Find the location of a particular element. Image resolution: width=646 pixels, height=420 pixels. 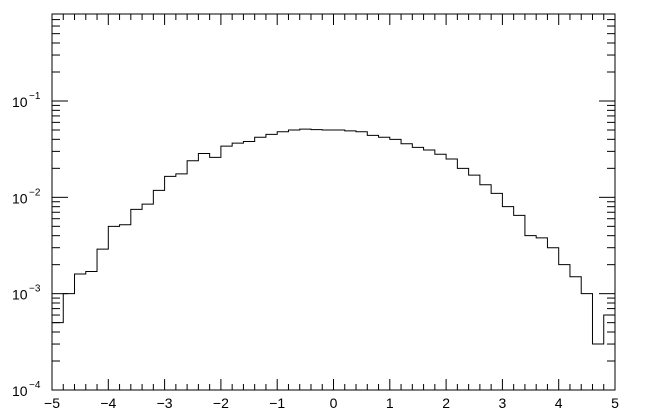

x-tick-label: 2 is located at coordinates (446, 403).